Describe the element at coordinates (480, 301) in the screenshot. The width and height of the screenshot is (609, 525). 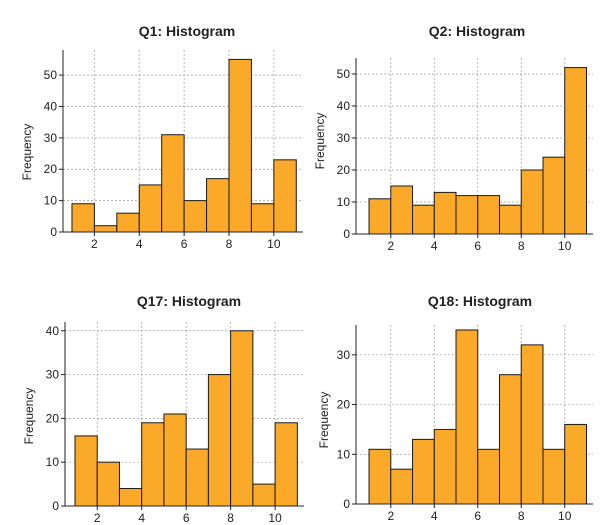
I see `chart-title: Q18: Histogram` at that location.